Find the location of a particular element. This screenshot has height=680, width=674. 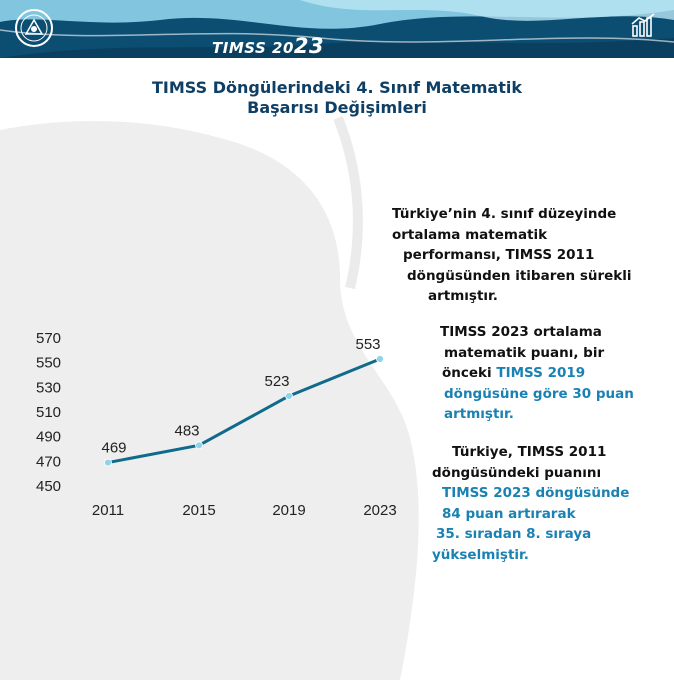

y-tick-label: 450 is located at coordinates (48, 486).